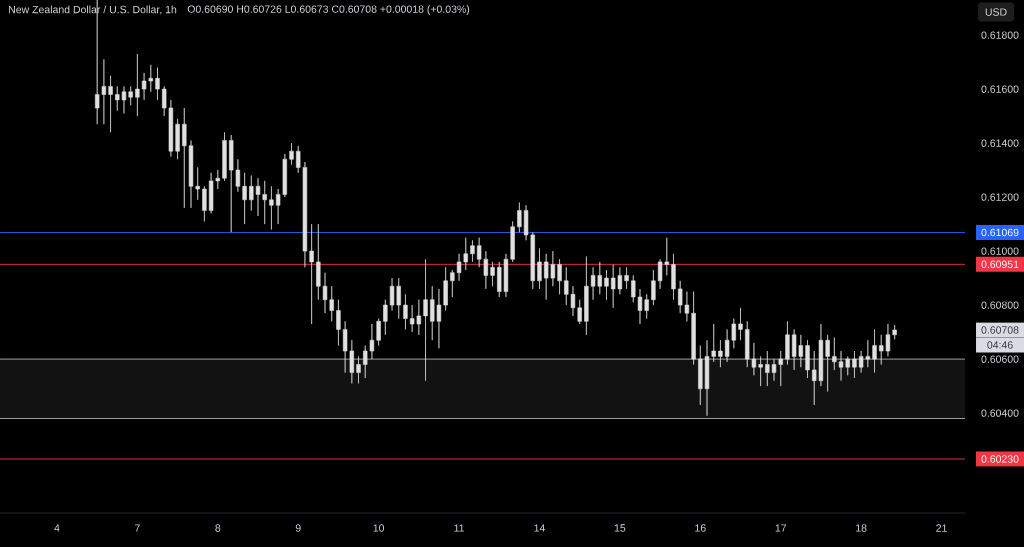  Describe the element at coordinates (700, 528) in the screenshot. I see `x-tick-label: 16` at that location.